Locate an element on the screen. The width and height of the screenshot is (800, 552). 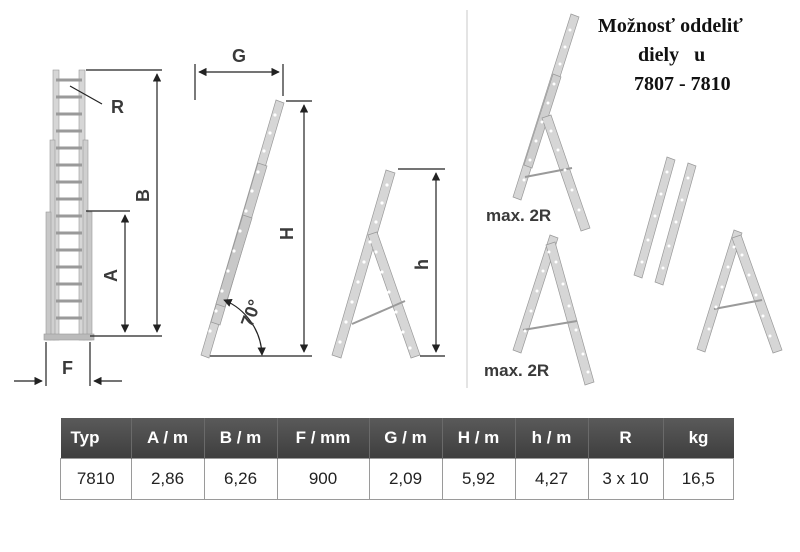
label-angle: 70° is located at coordinates (251, 313).